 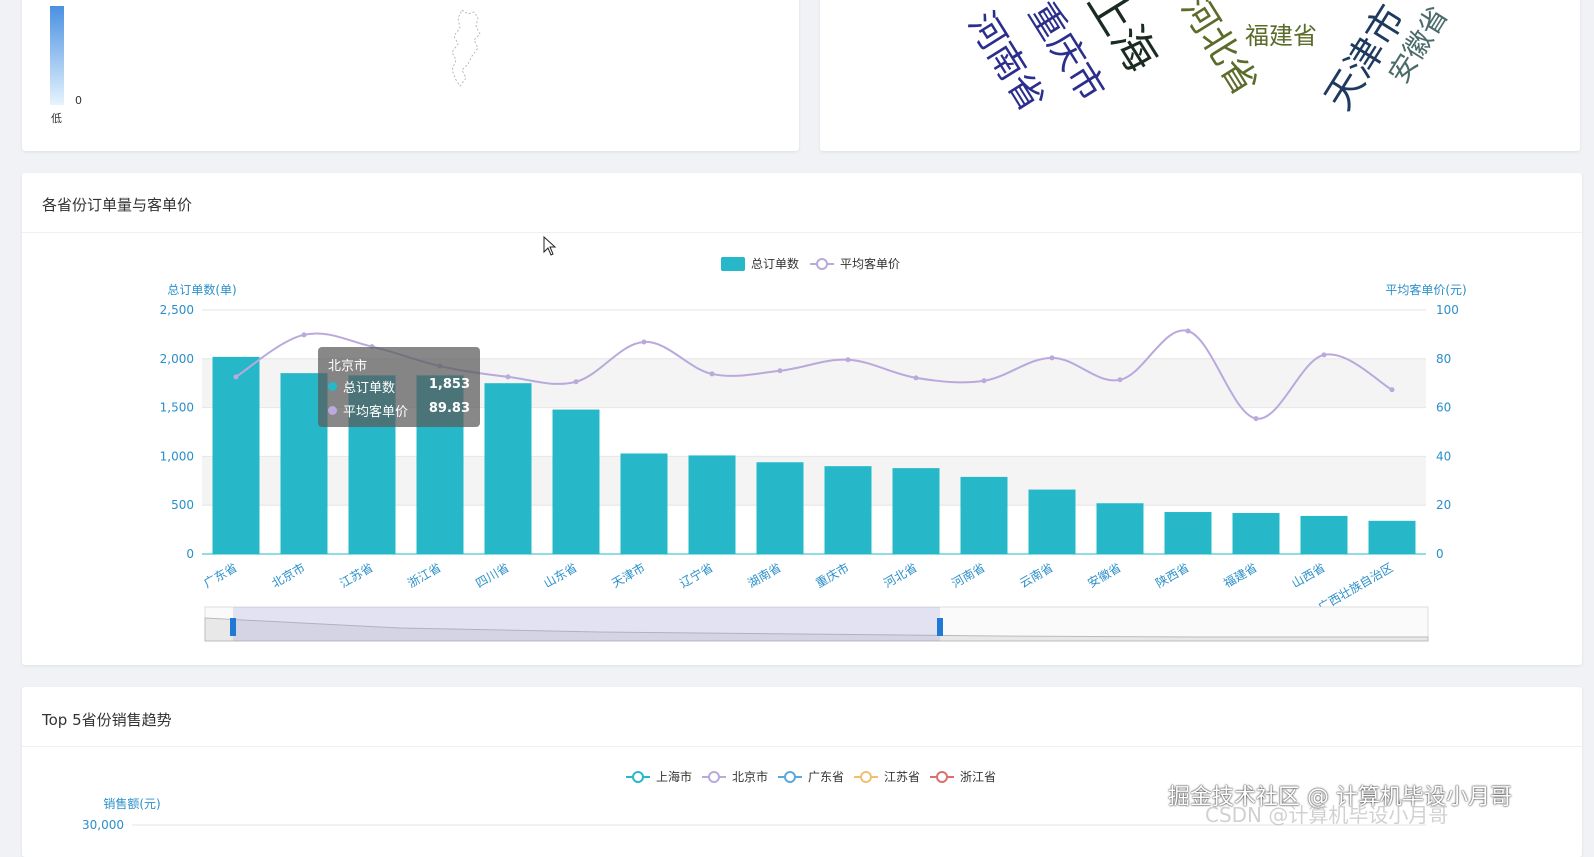 What do you see at coordinates (810, 263) in the screenshot?
I see `chart-legend: 总订单数 平均客单价` at bounding box center [810, 263].